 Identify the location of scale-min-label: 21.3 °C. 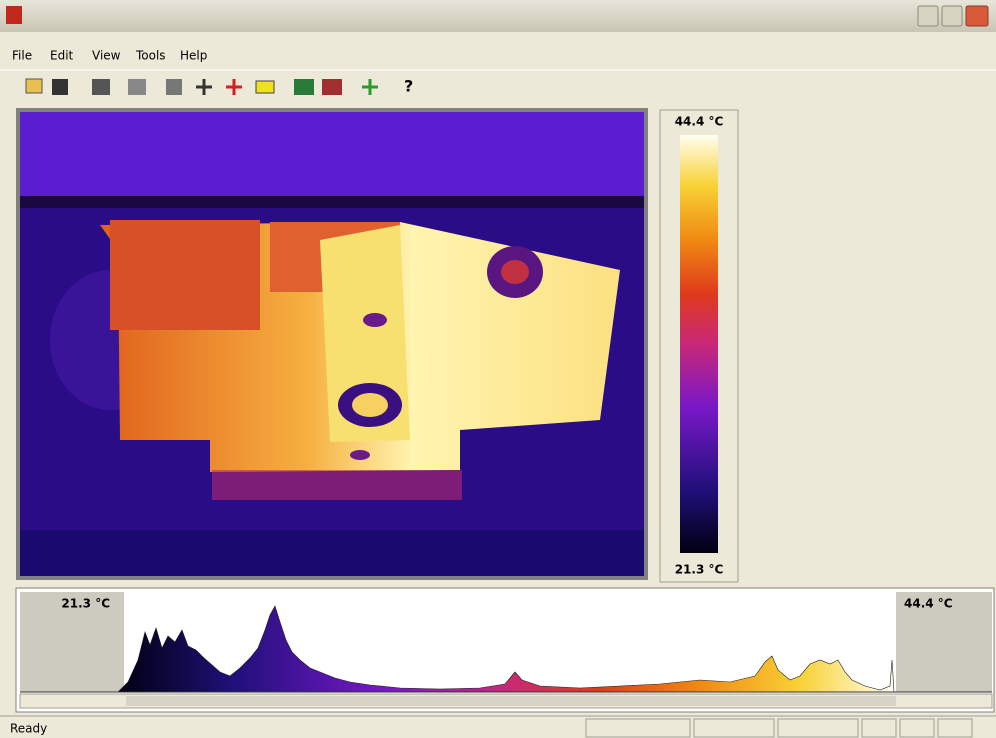
(699, 570).